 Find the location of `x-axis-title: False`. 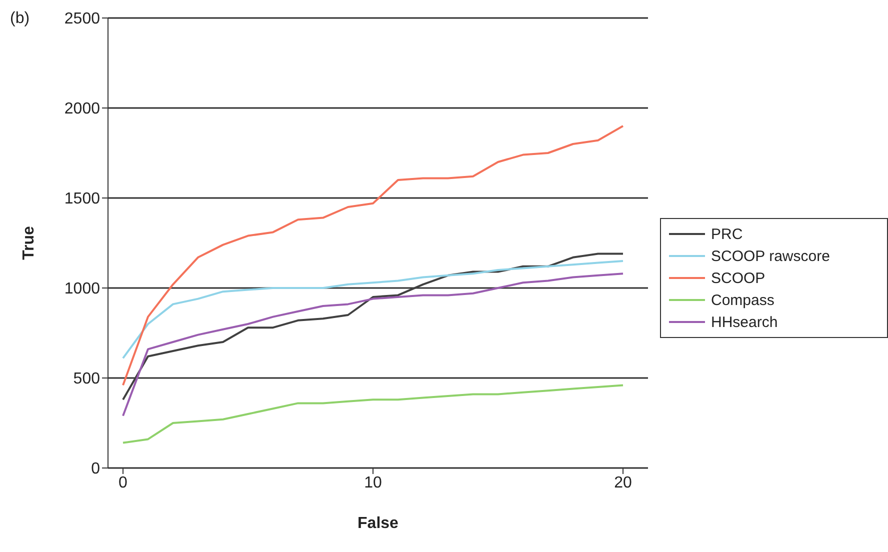

x-axis-title: False is located at coordinates (378, 523).